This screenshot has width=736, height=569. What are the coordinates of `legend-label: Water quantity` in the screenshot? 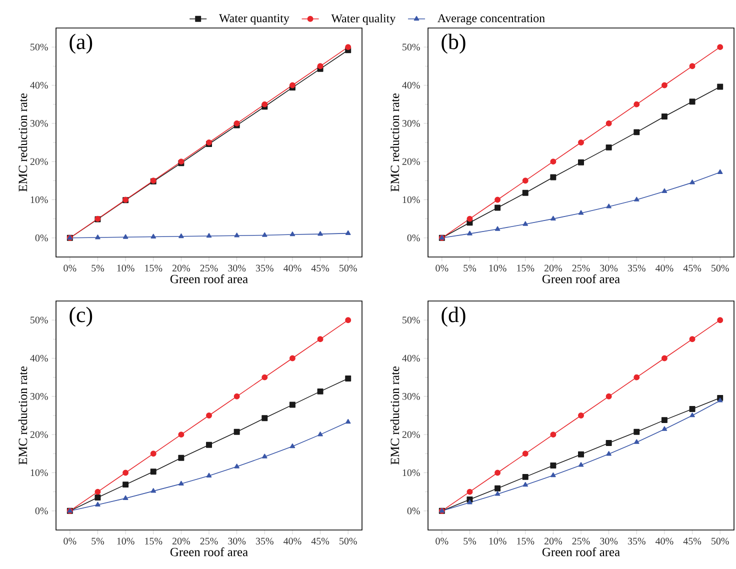 It's located at (254, 19).